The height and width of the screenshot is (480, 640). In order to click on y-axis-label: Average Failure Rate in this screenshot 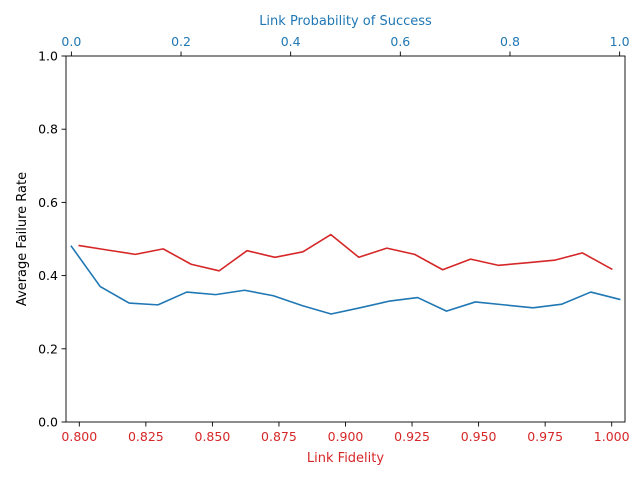, I will do `click(22, 239)`.